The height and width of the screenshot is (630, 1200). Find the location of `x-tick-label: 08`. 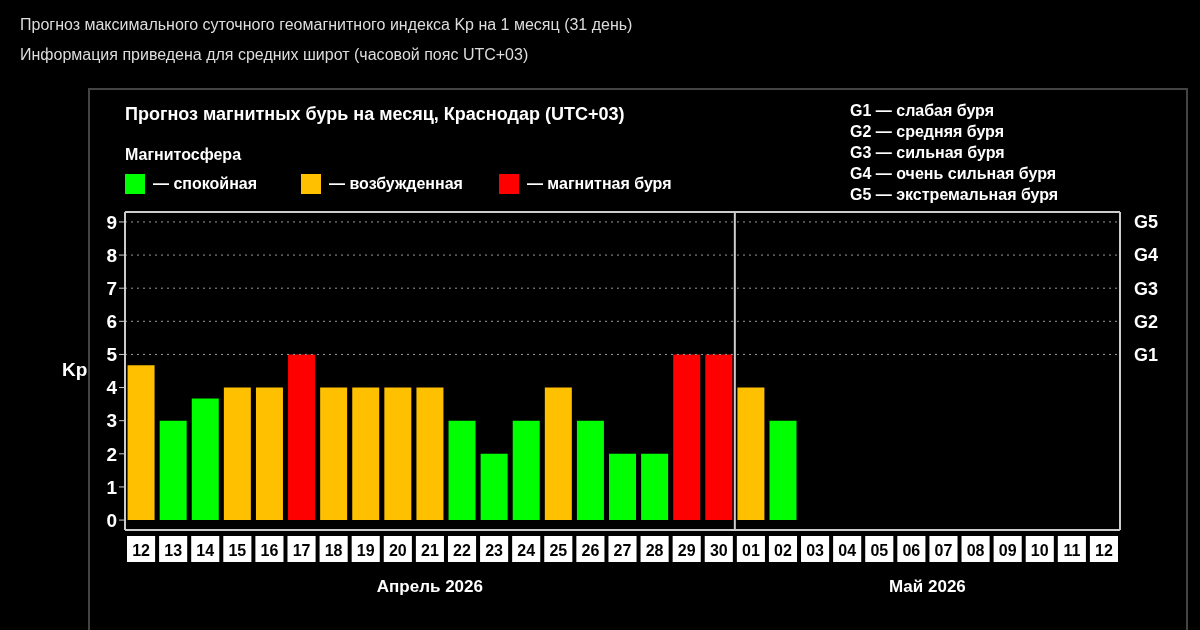

x-tick-label: 08 is located at coordinates (975, 550).